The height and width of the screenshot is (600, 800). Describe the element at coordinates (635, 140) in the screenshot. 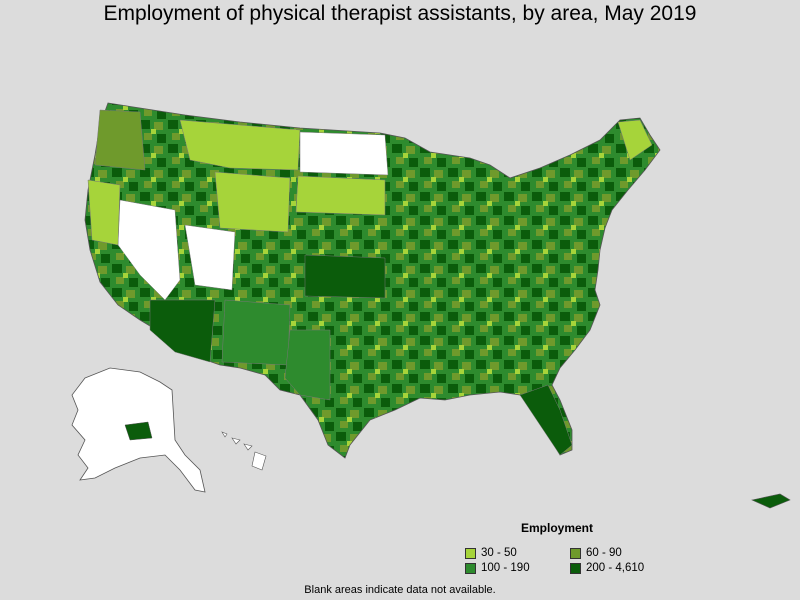

I see `region-northern-maine` at that location.